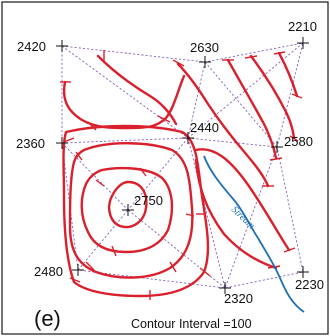 The height and width of the screenshot is (336, 330). Describe the element at coordinates (309, 284) in the screenshot. I see `elevation-label: 2230` at that location.